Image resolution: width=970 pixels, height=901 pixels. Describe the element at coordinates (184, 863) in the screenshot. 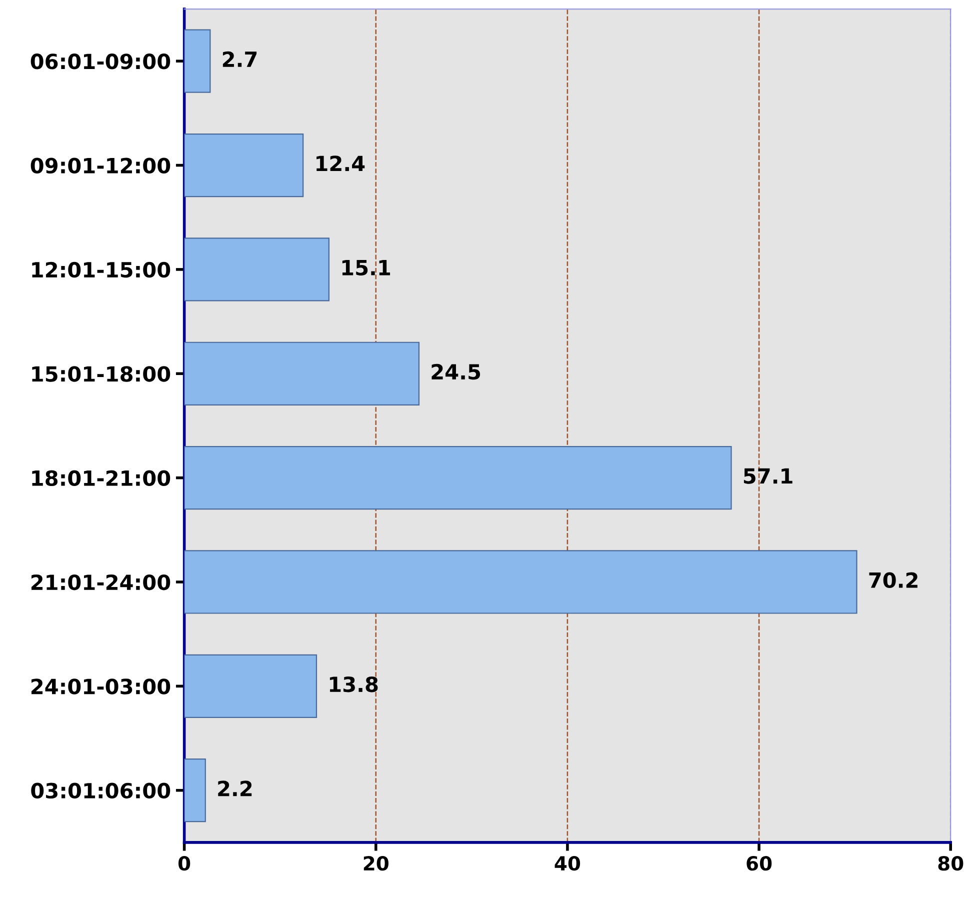

I see `x-tick-label: 0` at that location.